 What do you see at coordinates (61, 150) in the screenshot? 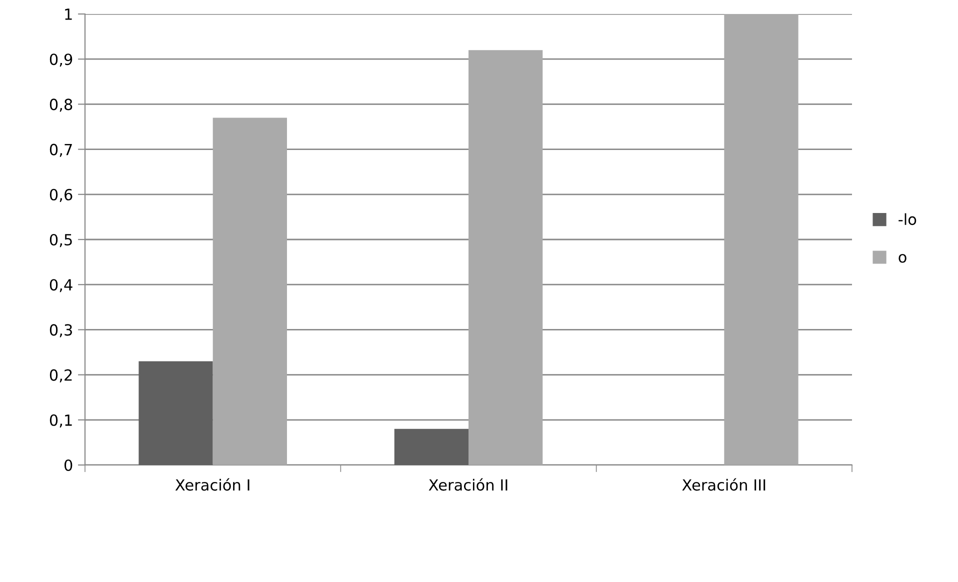
I see `y-tick-label: 0,7` at bounding box center [61, 150].